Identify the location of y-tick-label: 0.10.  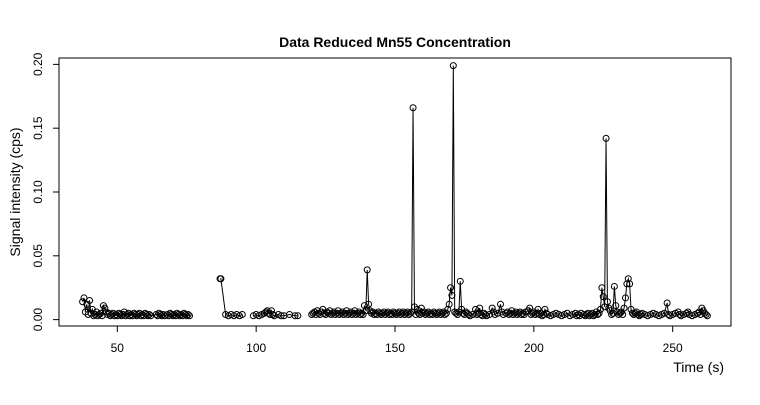
(38, 192).